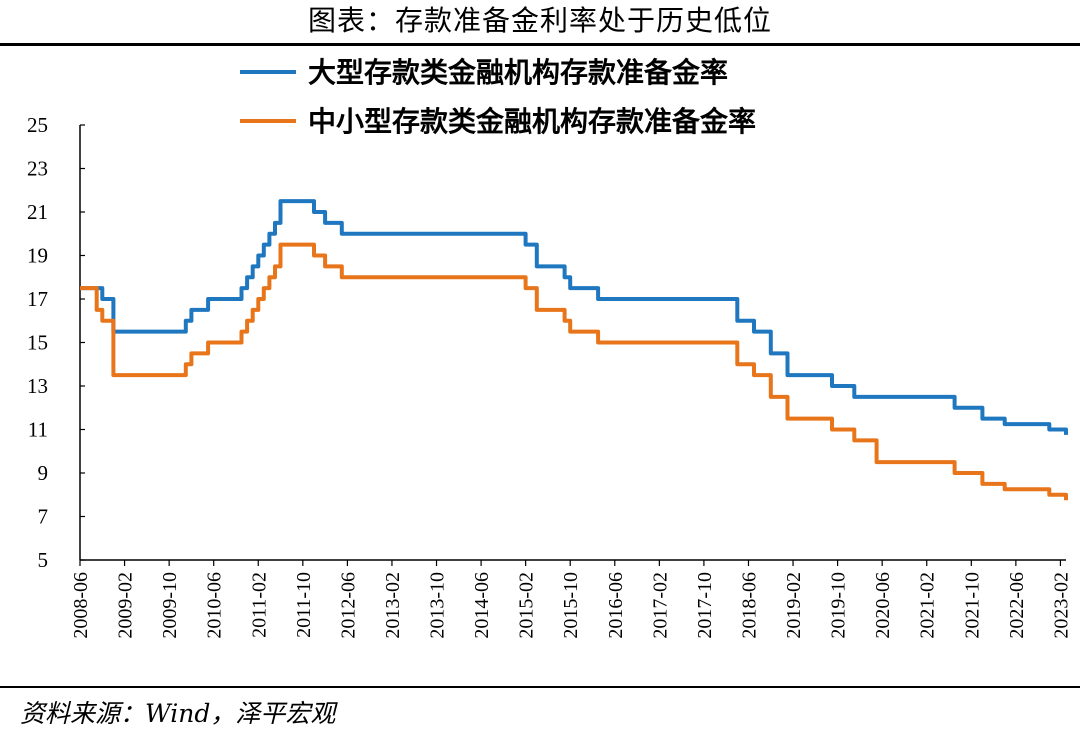 The height and width of the screenshot is (730, 1080). I want to click on x-tick-label: 2013-10, so click(438, 605).